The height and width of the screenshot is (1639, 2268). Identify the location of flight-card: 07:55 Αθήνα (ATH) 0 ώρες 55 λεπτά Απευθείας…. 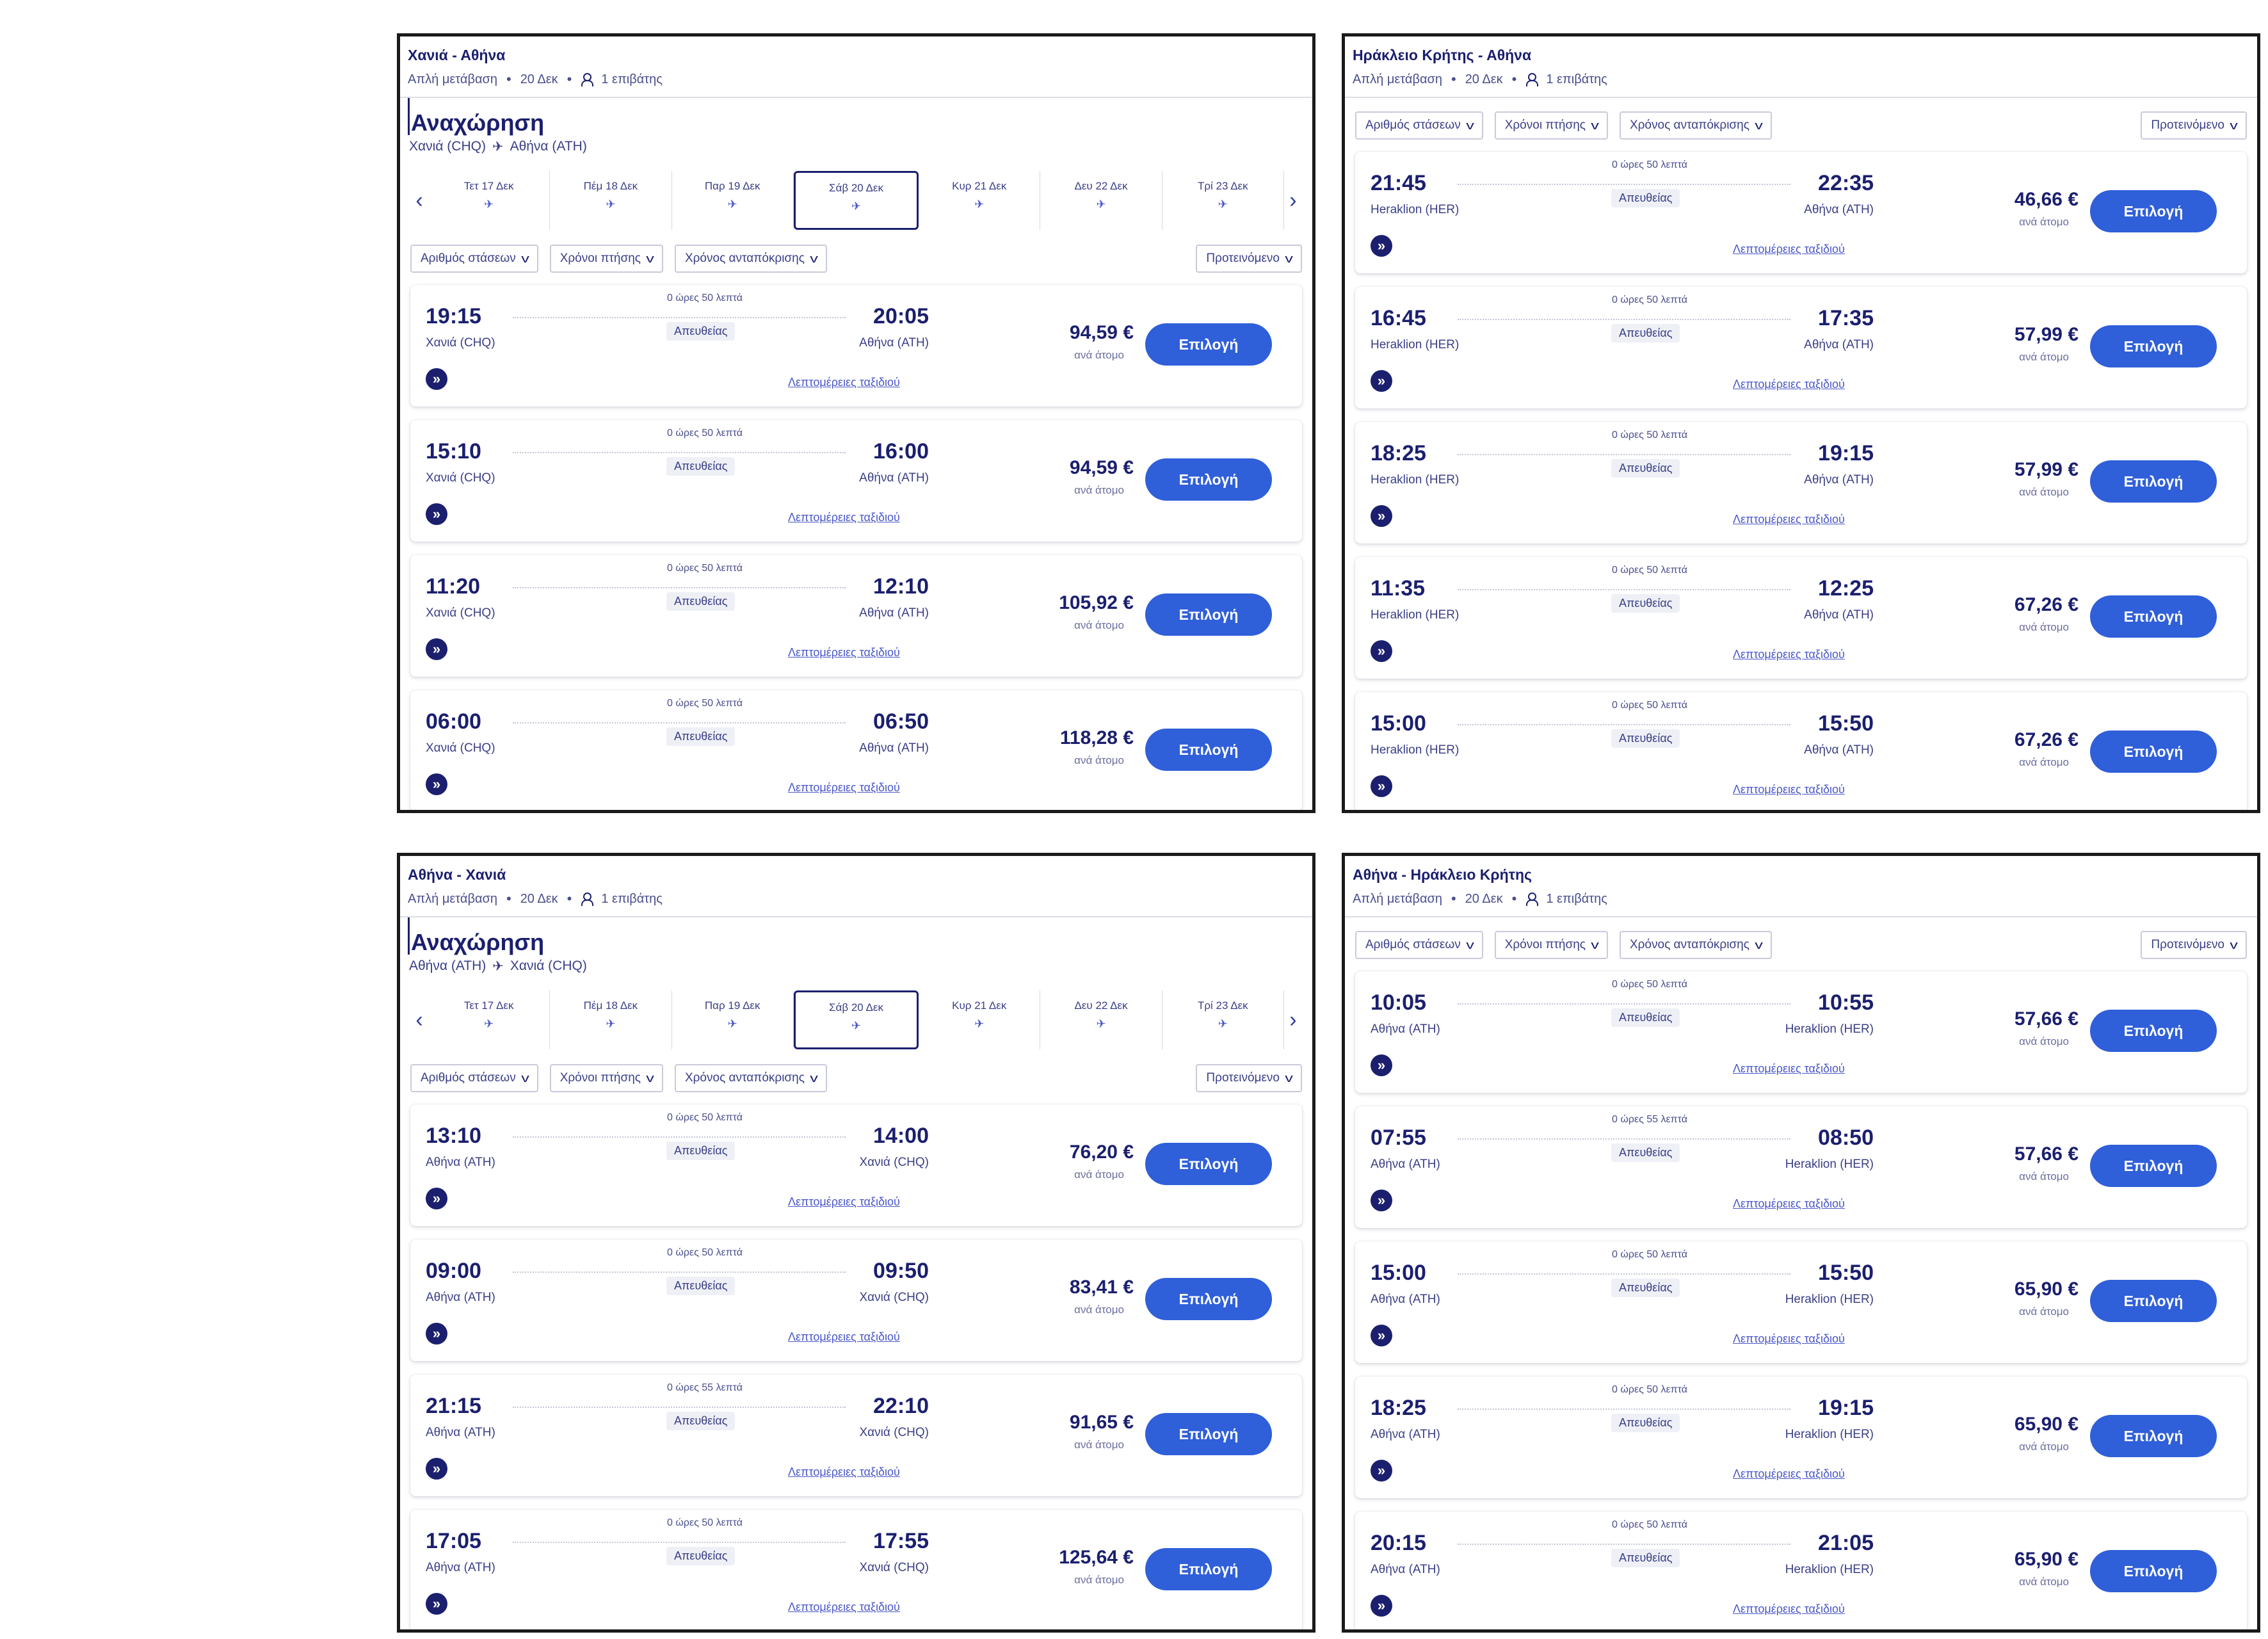
(1801, 1167).